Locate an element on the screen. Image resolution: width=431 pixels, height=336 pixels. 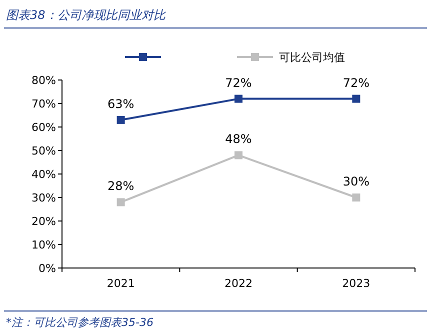
y-tick-label: 20% is located at coordinates (44, 221).